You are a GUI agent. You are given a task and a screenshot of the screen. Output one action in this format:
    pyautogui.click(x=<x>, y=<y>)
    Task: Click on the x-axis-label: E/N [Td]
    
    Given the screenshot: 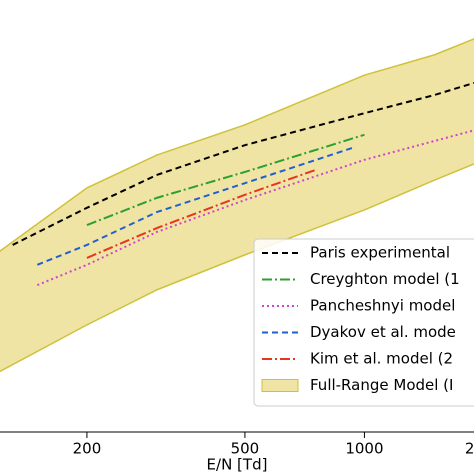 What is the action you would take?
    pyautogui.click(x=237, y=465)
    